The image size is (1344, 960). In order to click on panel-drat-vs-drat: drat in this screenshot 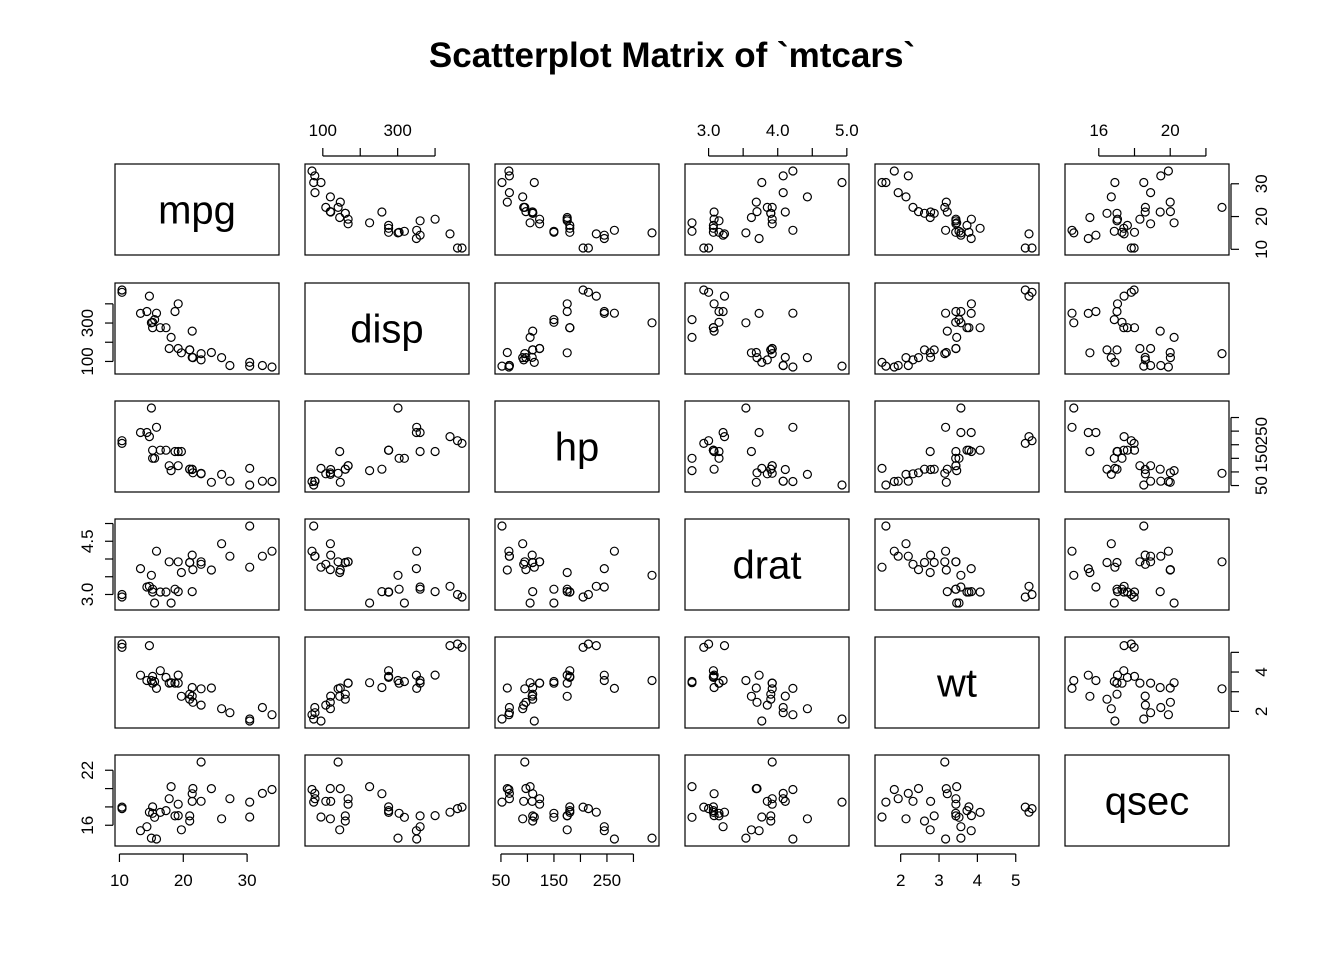, I will do `click(767, 564)`.